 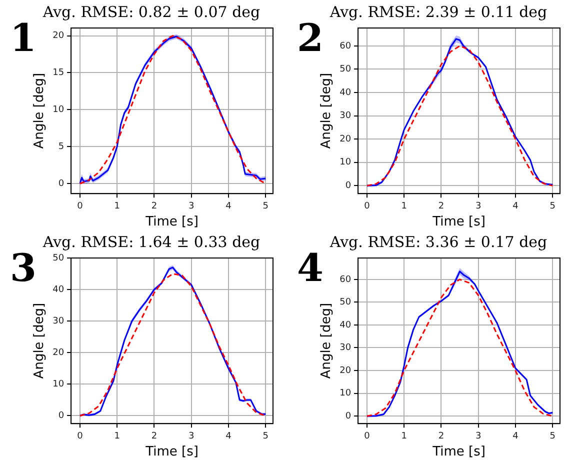 I want to click on text: 2, so click(x=310, y=37).